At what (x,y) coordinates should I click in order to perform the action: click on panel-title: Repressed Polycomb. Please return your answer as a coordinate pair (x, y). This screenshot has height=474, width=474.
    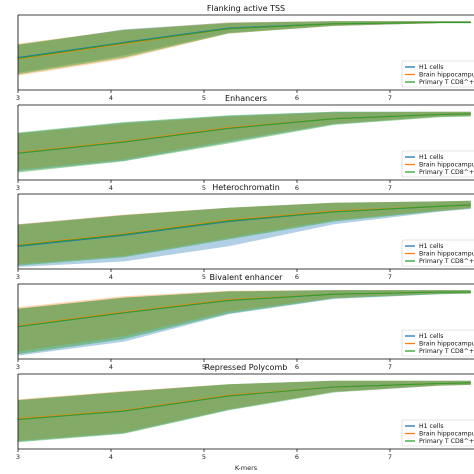
    Looking at the image, I should click on (246, 367).